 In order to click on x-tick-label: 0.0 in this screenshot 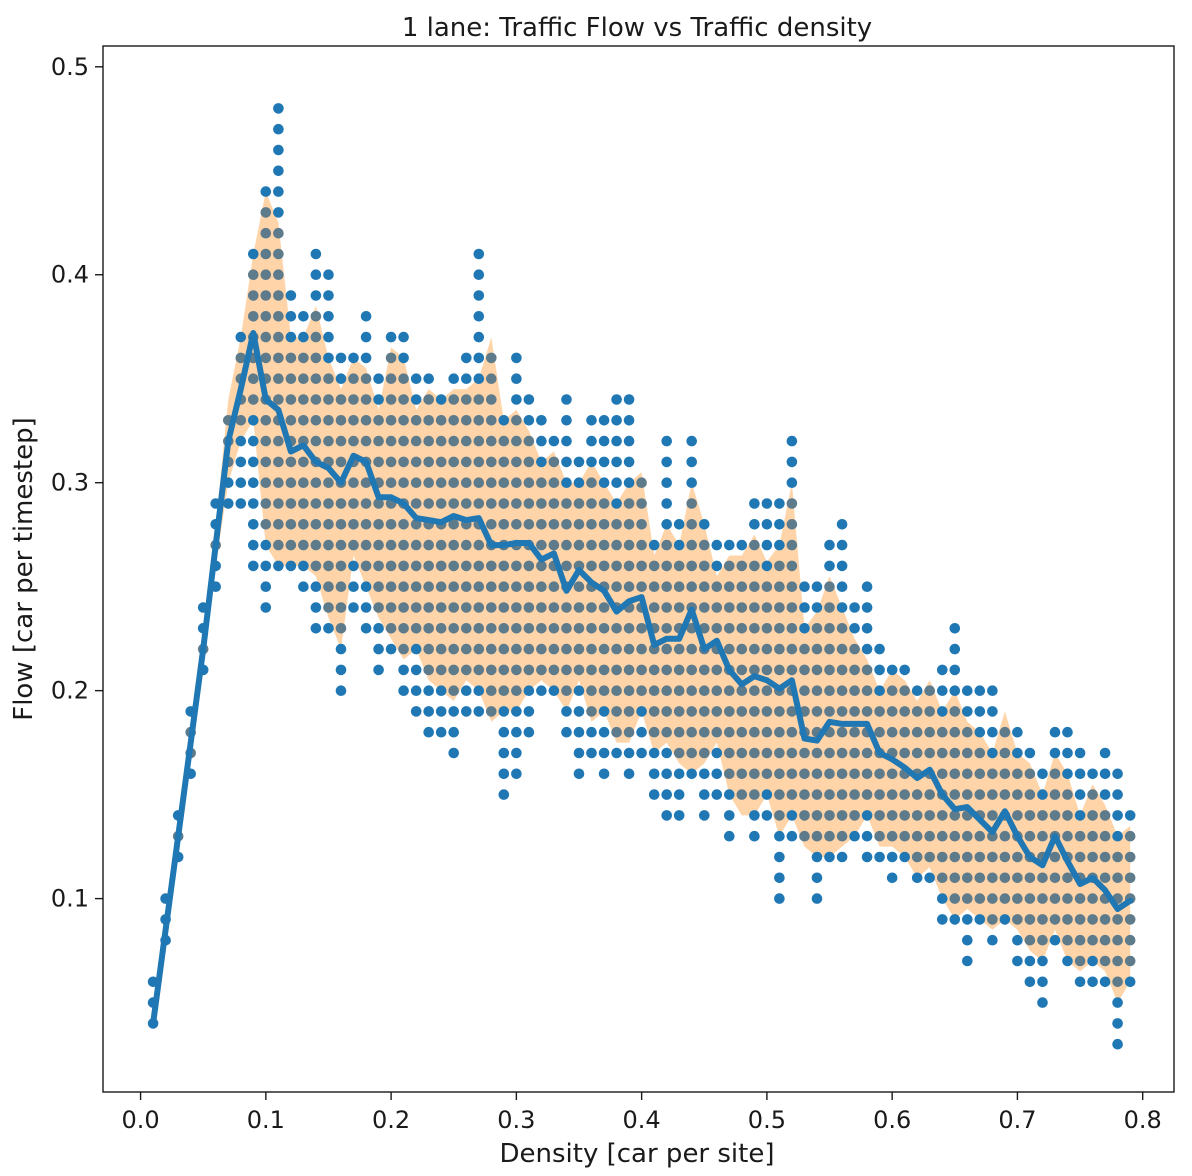, I will do `click(140, 1120)`.